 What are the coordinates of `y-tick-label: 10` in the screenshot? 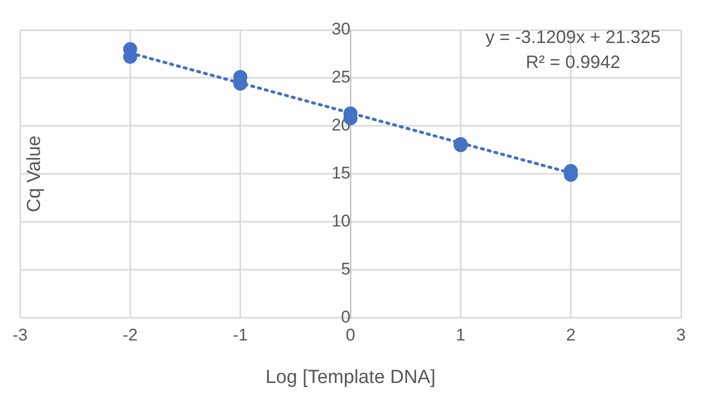 It's located at (341, 221).